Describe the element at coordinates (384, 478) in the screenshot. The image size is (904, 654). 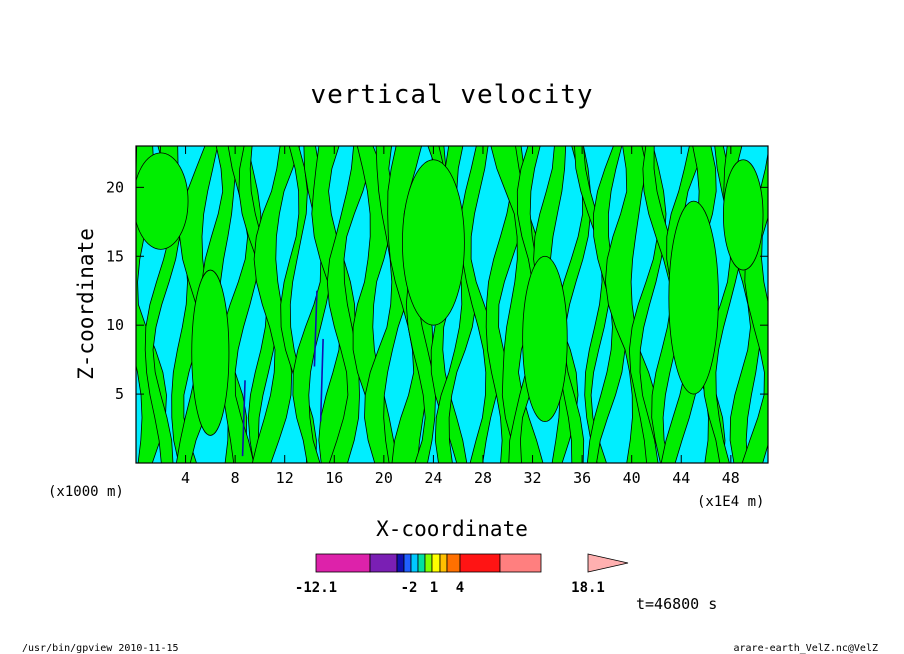
I see `x-tick-label: 20` at that location.